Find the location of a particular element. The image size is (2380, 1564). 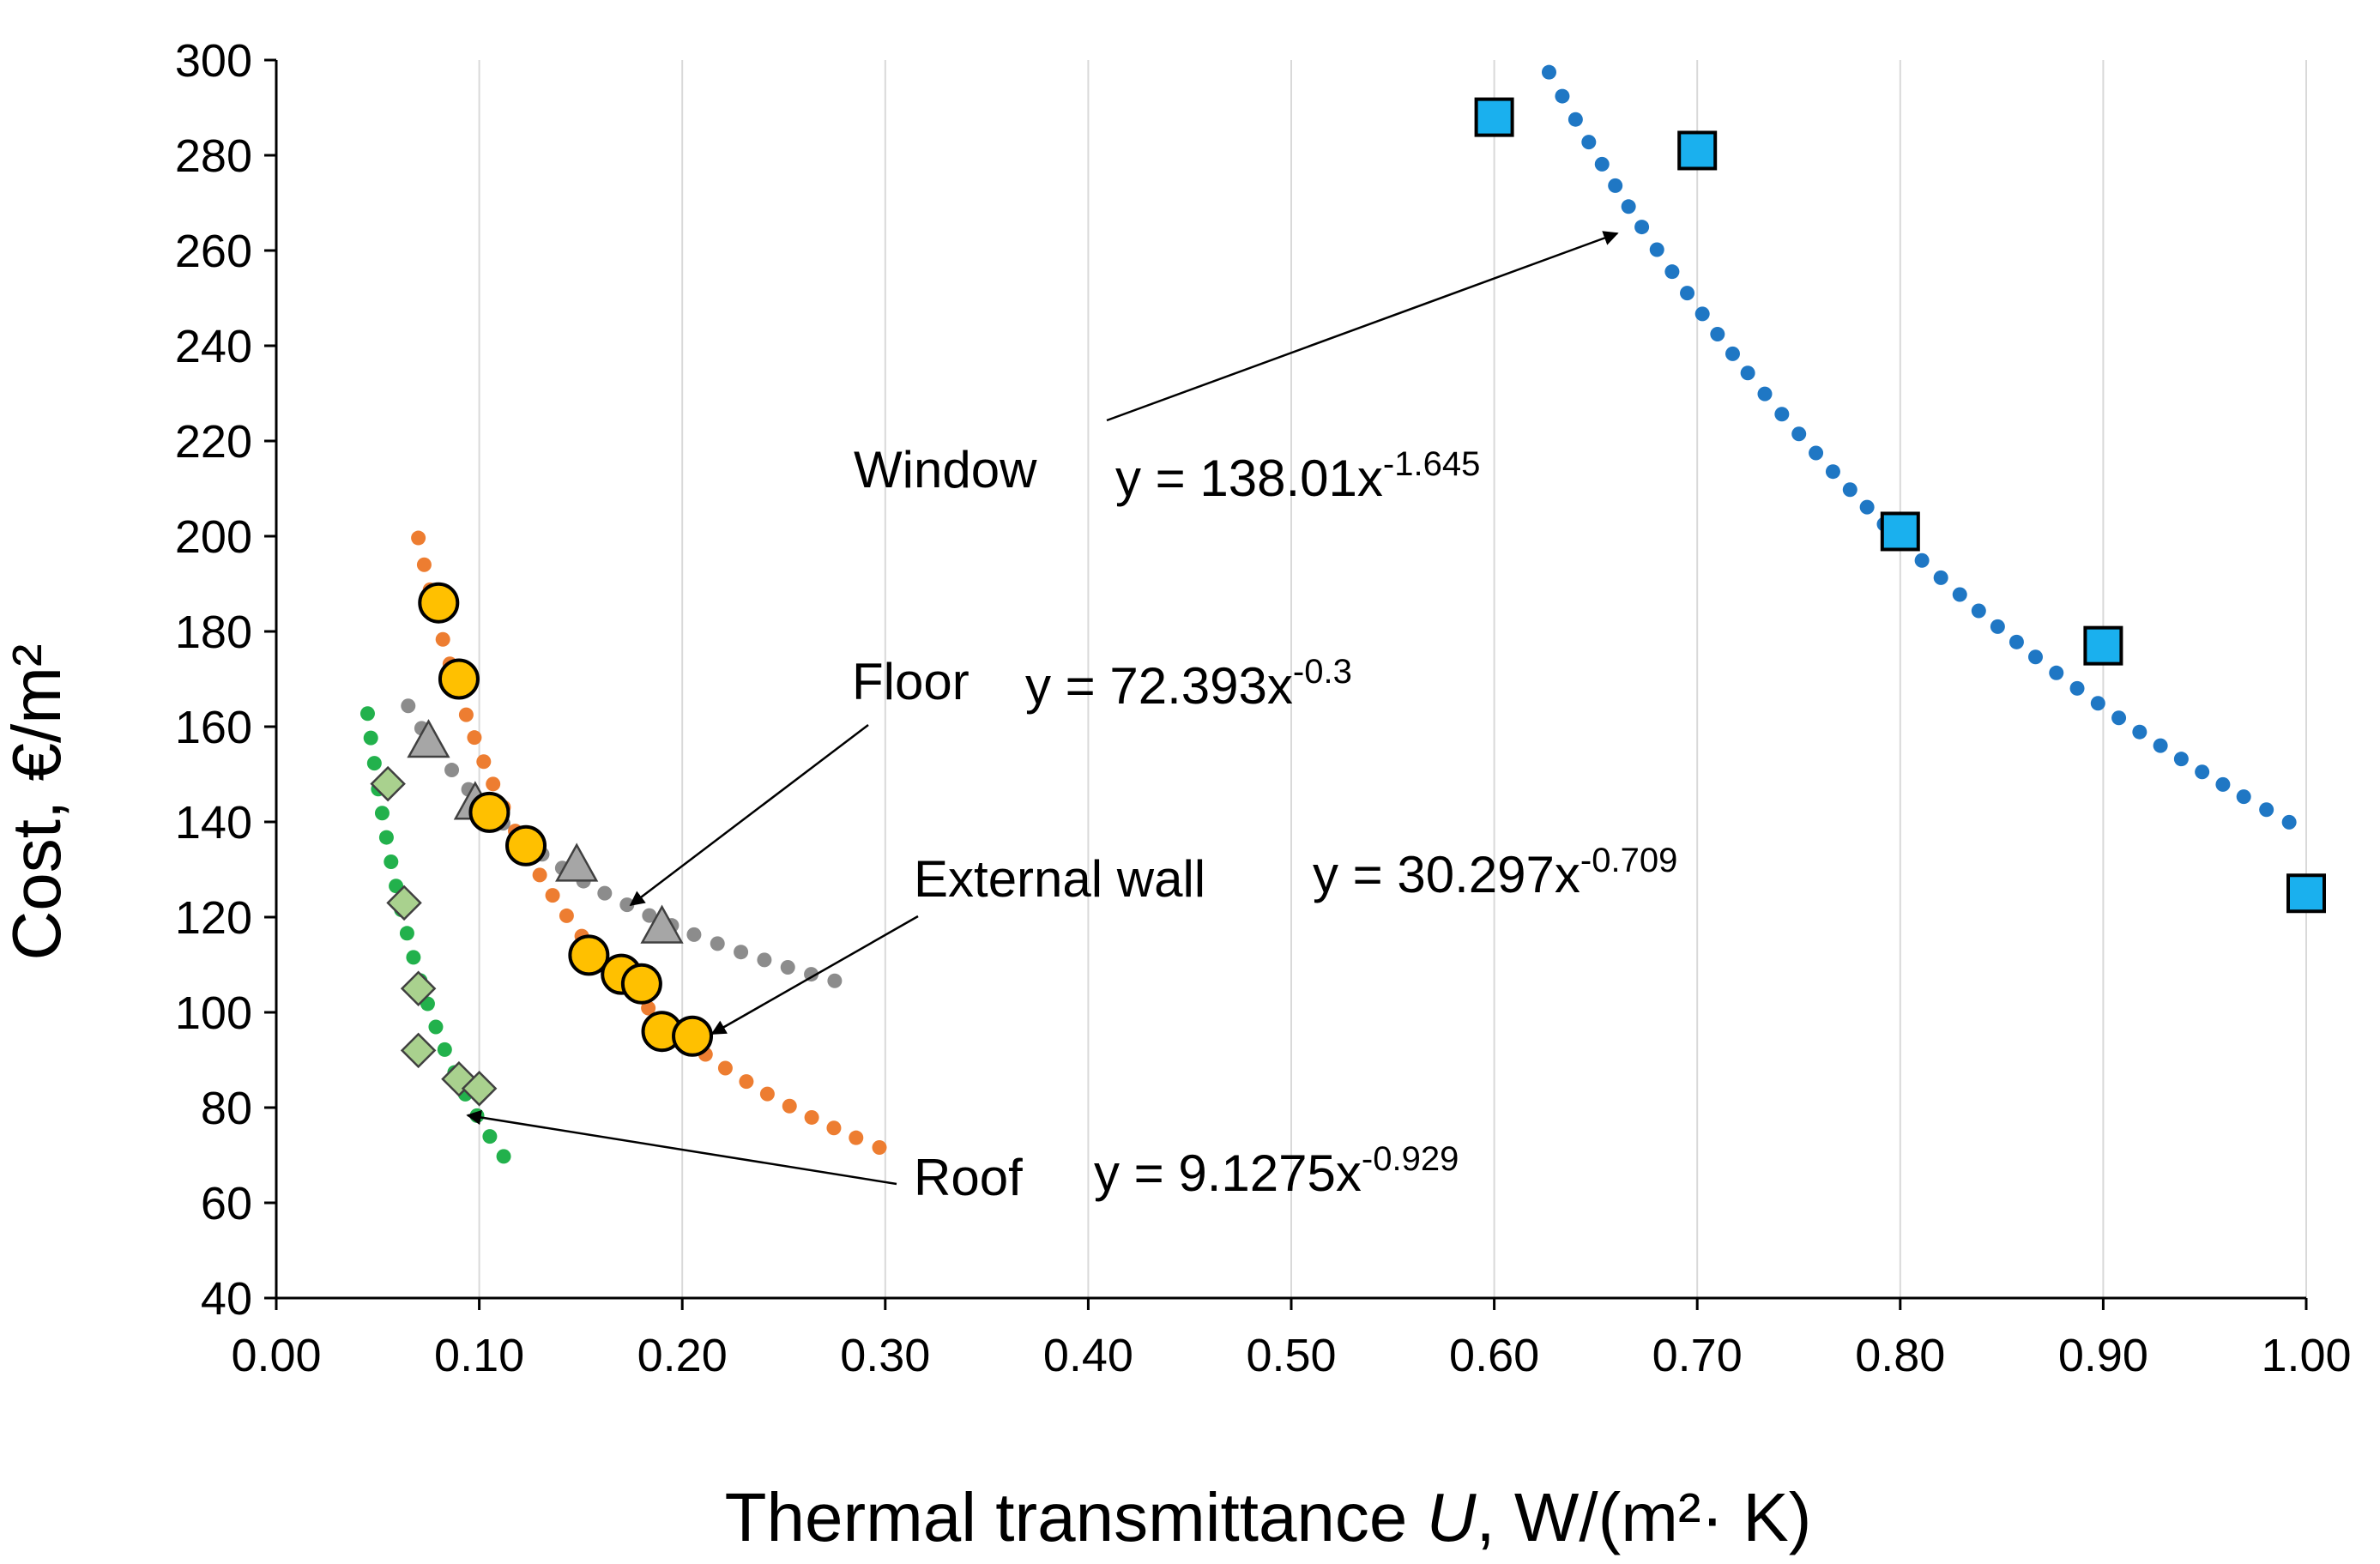

equation-base: y = 9.1275x is located at coordinates (1228, 1173).